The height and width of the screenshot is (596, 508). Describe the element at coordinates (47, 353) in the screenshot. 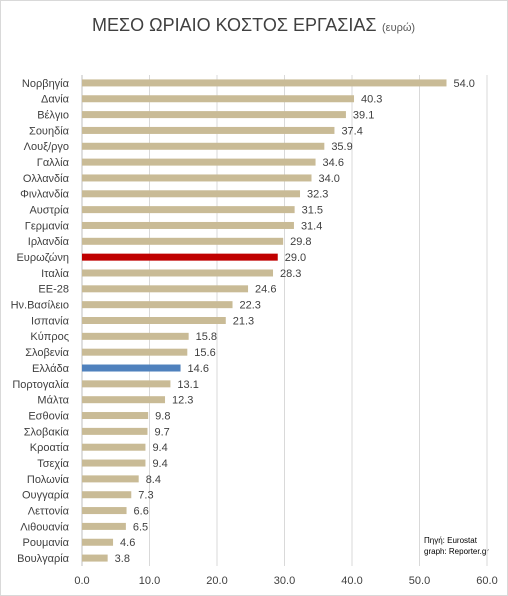

I see `y-tick-label: Σλοβενία` at that location.